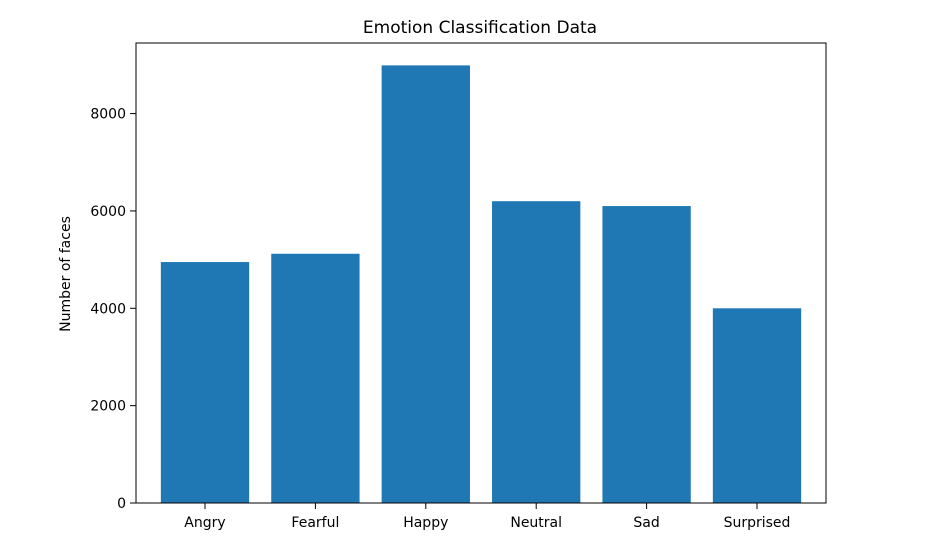 The width and height of the screenshot is (944, 551). What do you see at coordinates (315, 523) in the screenshot?
I see `x-tick-label-fearful: Fearful` at bounding box center [315, 523].